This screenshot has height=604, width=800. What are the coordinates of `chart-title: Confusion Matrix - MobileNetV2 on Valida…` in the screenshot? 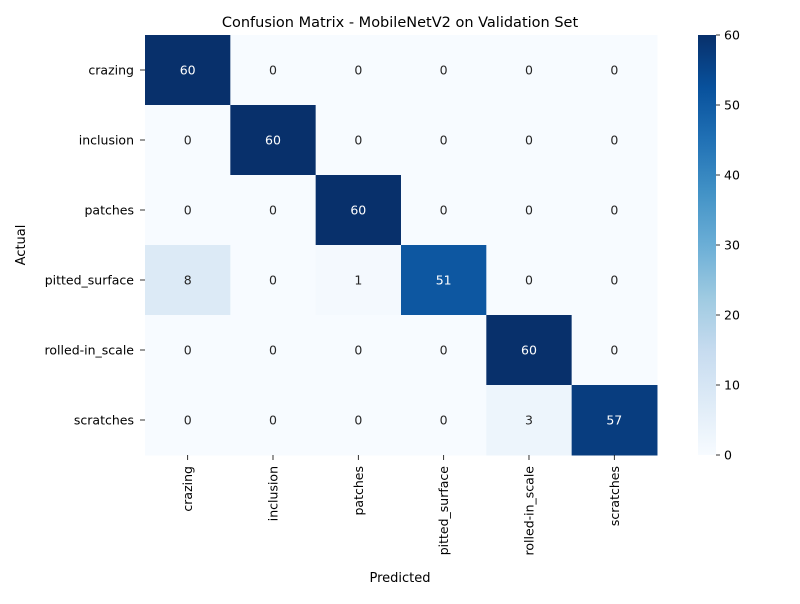 It's located at (400, 23).